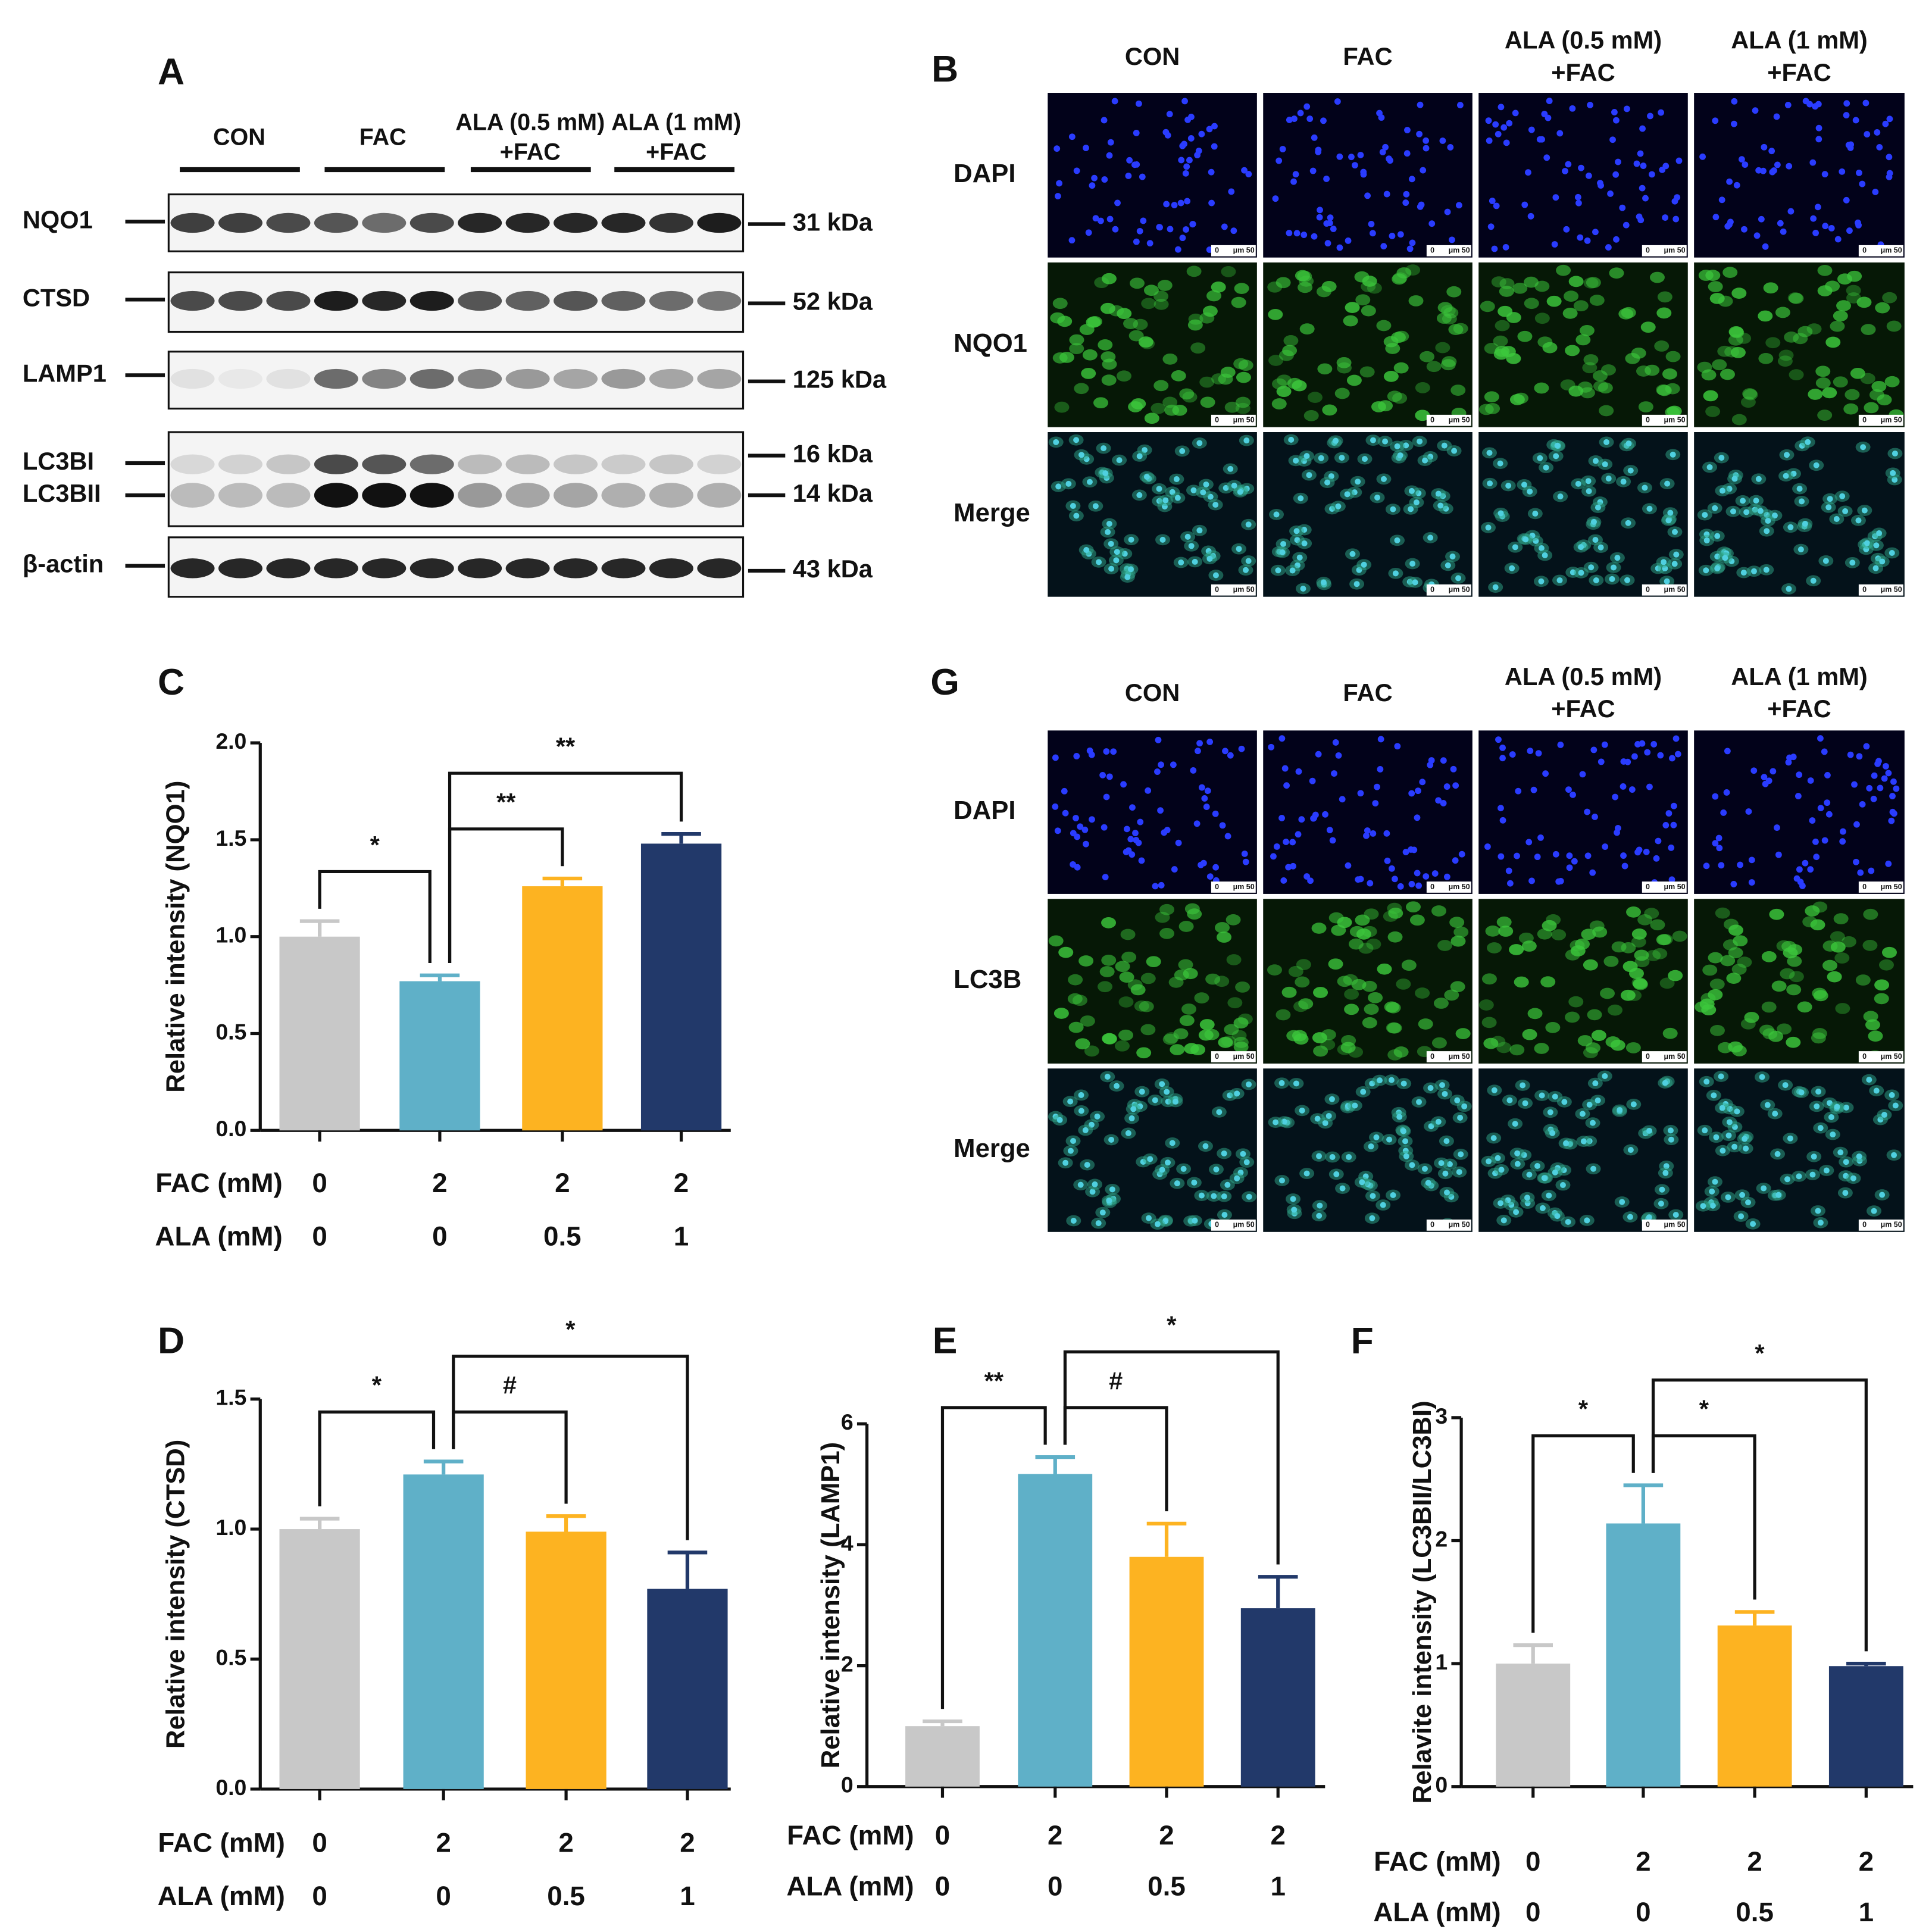 This screenshot has height=1929, width=1932. What do you see at coordinates (1532, 1912) in the screenshot?
I see `condition-value: 0` at bounding box center [1532, 1912].